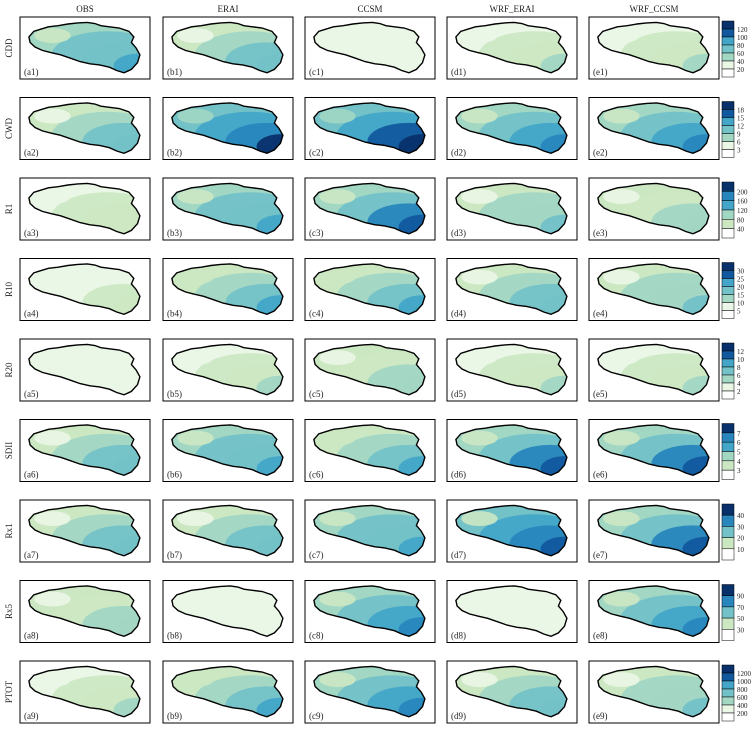 The image size is (756, 751). What do you see at coordinates (316, 636) in the screenshot?
I see `panel-label: (c8)` at bounding box center [316, 636].